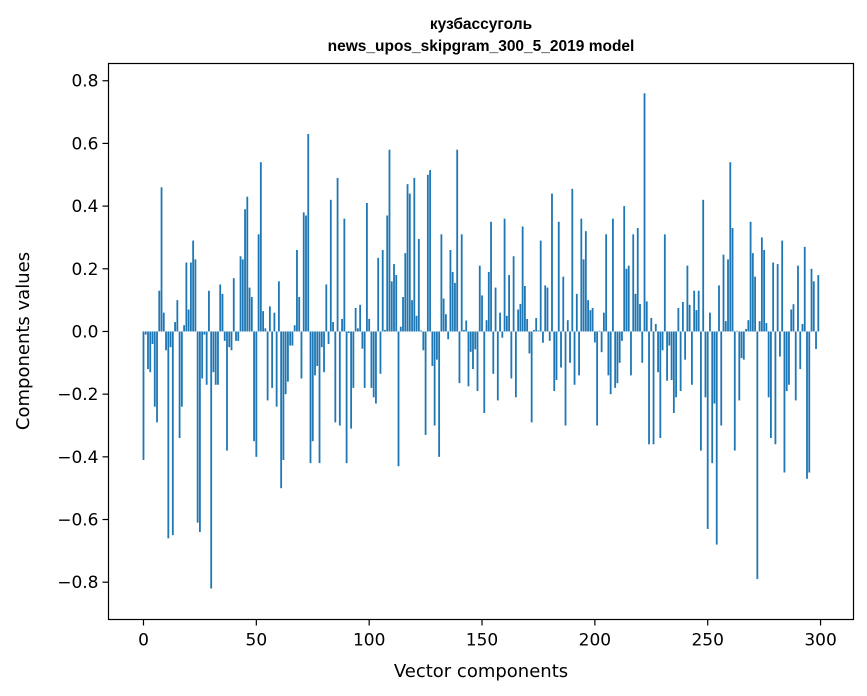 The image size is (867, 696). What do you see at coordinates (77, 458) in the screenshot?
I see `y-tick-label: −0.4` at bounding box center [77, 458].